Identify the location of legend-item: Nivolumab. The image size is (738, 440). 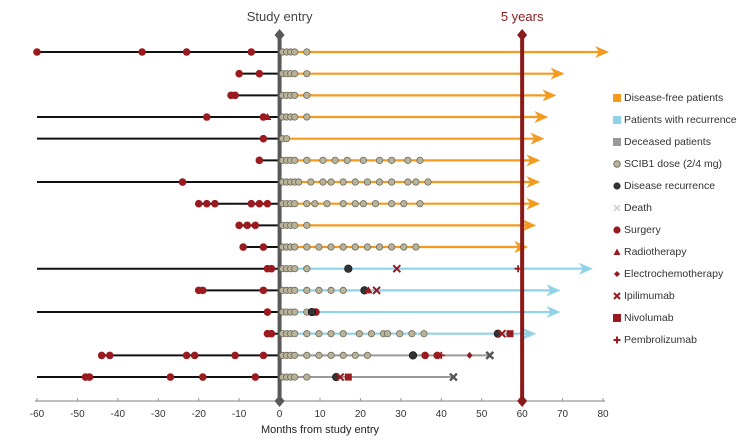
(674, 318).